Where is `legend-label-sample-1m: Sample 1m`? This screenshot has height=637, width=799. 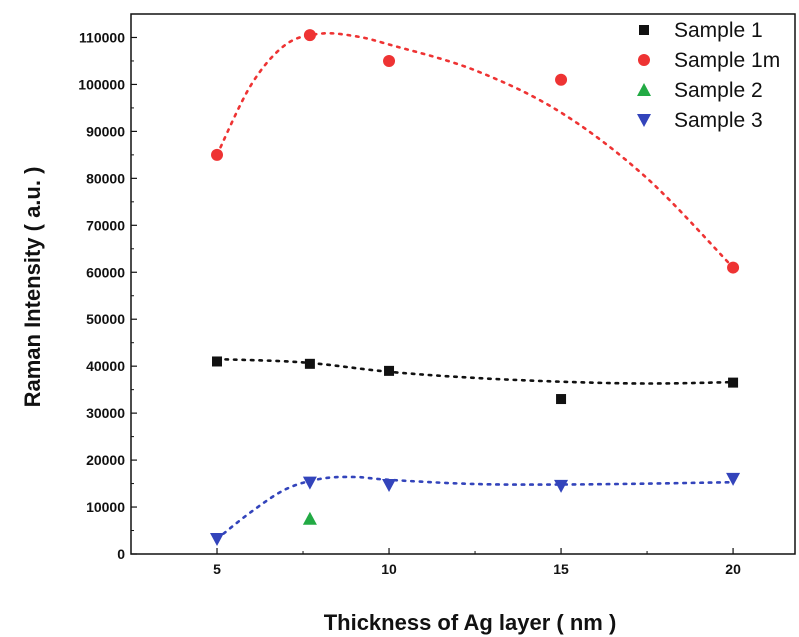 legend-label-sample-1m: Sample 1m is located at coordinates (727, 60).